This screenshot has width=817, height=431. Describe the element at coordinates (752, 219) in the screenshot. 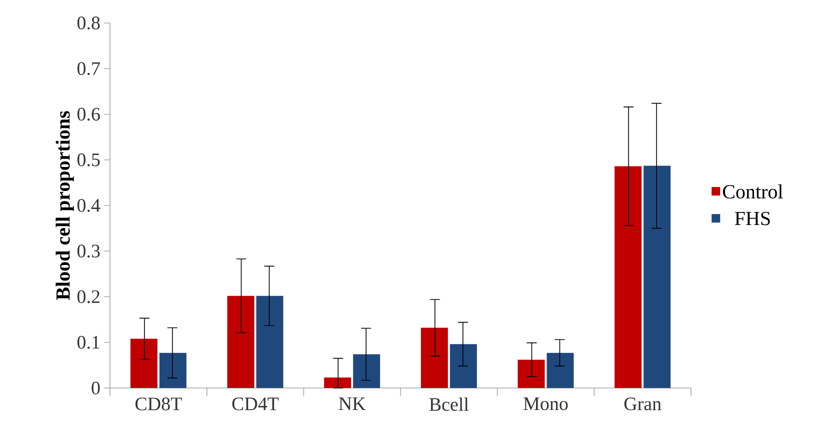

I see `legend-label: FHS` at that location.